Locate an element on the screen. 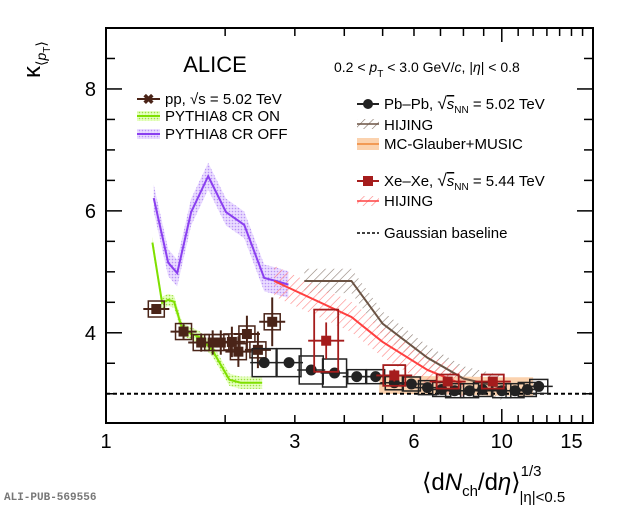  legend-item-baseline: Gaussian baseline is located at coordinates (432, 233).